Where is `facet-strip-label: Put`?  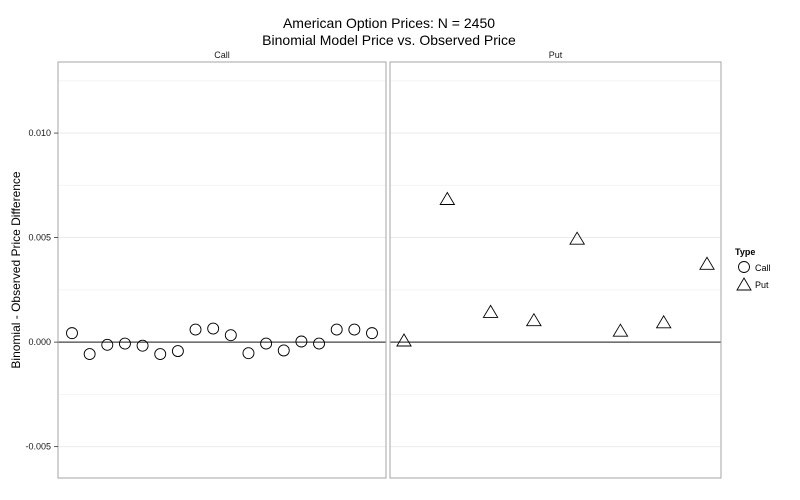 facet-strip-label: Put is located at coordinates (556, 55).